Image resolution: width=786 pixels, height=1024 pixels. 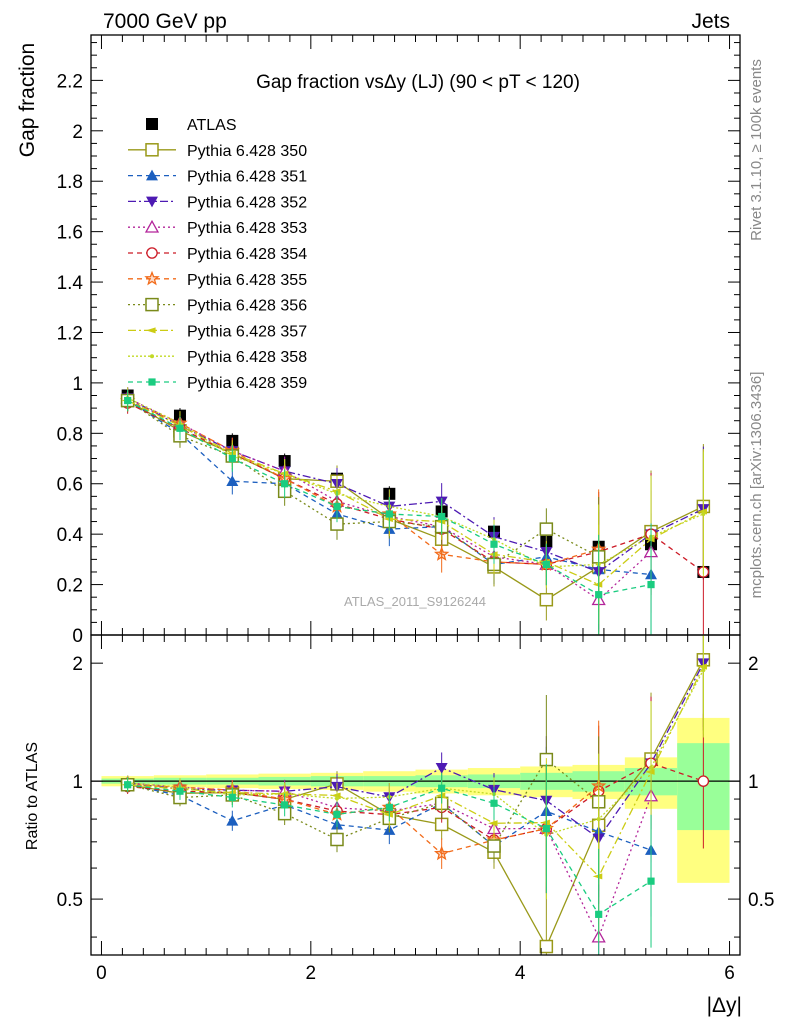 I want to click on mcplots-label: mcplots.cern.ch [arXiv:1306.3436], so click(x=756, y=485).